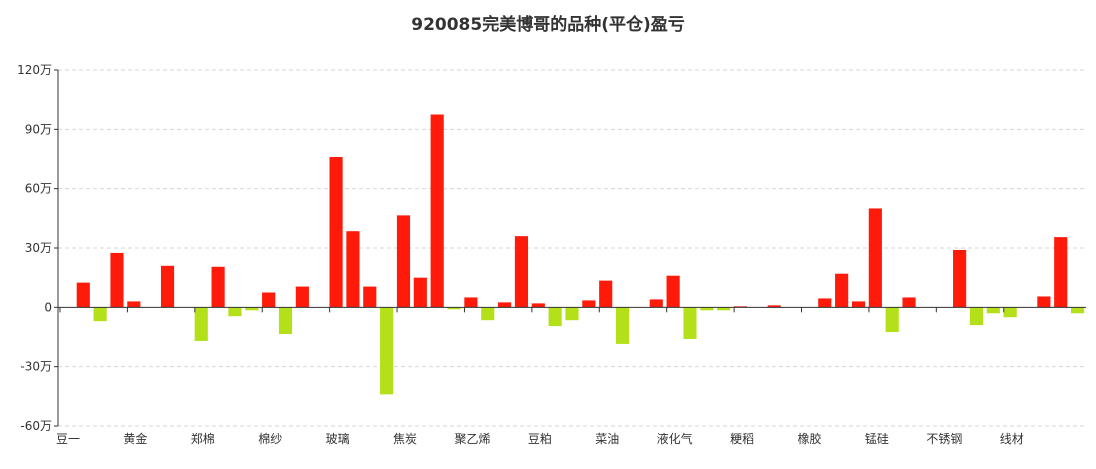 Image resolution: width=1096 pixels, height=469 pixels. Describe the element at coordinates (34, 70) in the screenshot. I see `y-tick-label: 120万` at that location.